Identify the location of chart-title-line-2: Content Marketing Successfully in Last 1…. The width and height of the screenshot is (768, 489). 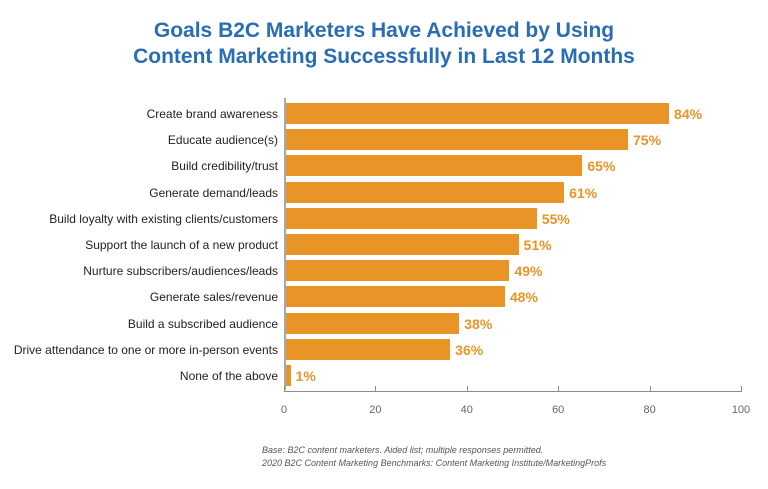
(384, 56).